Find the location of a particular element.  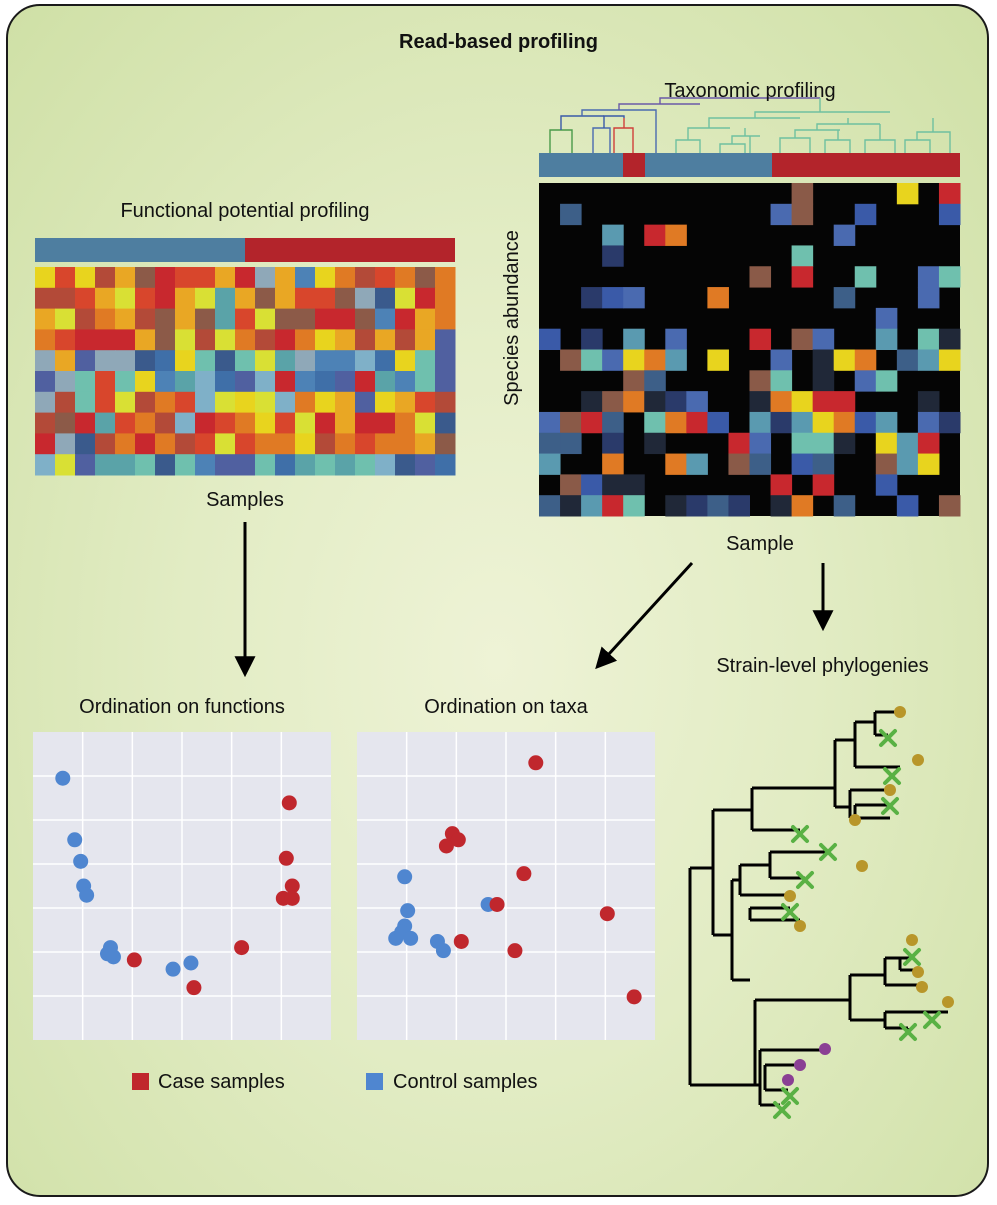

species-abundance-label: Species abundance is located at coordinates (512, 318).